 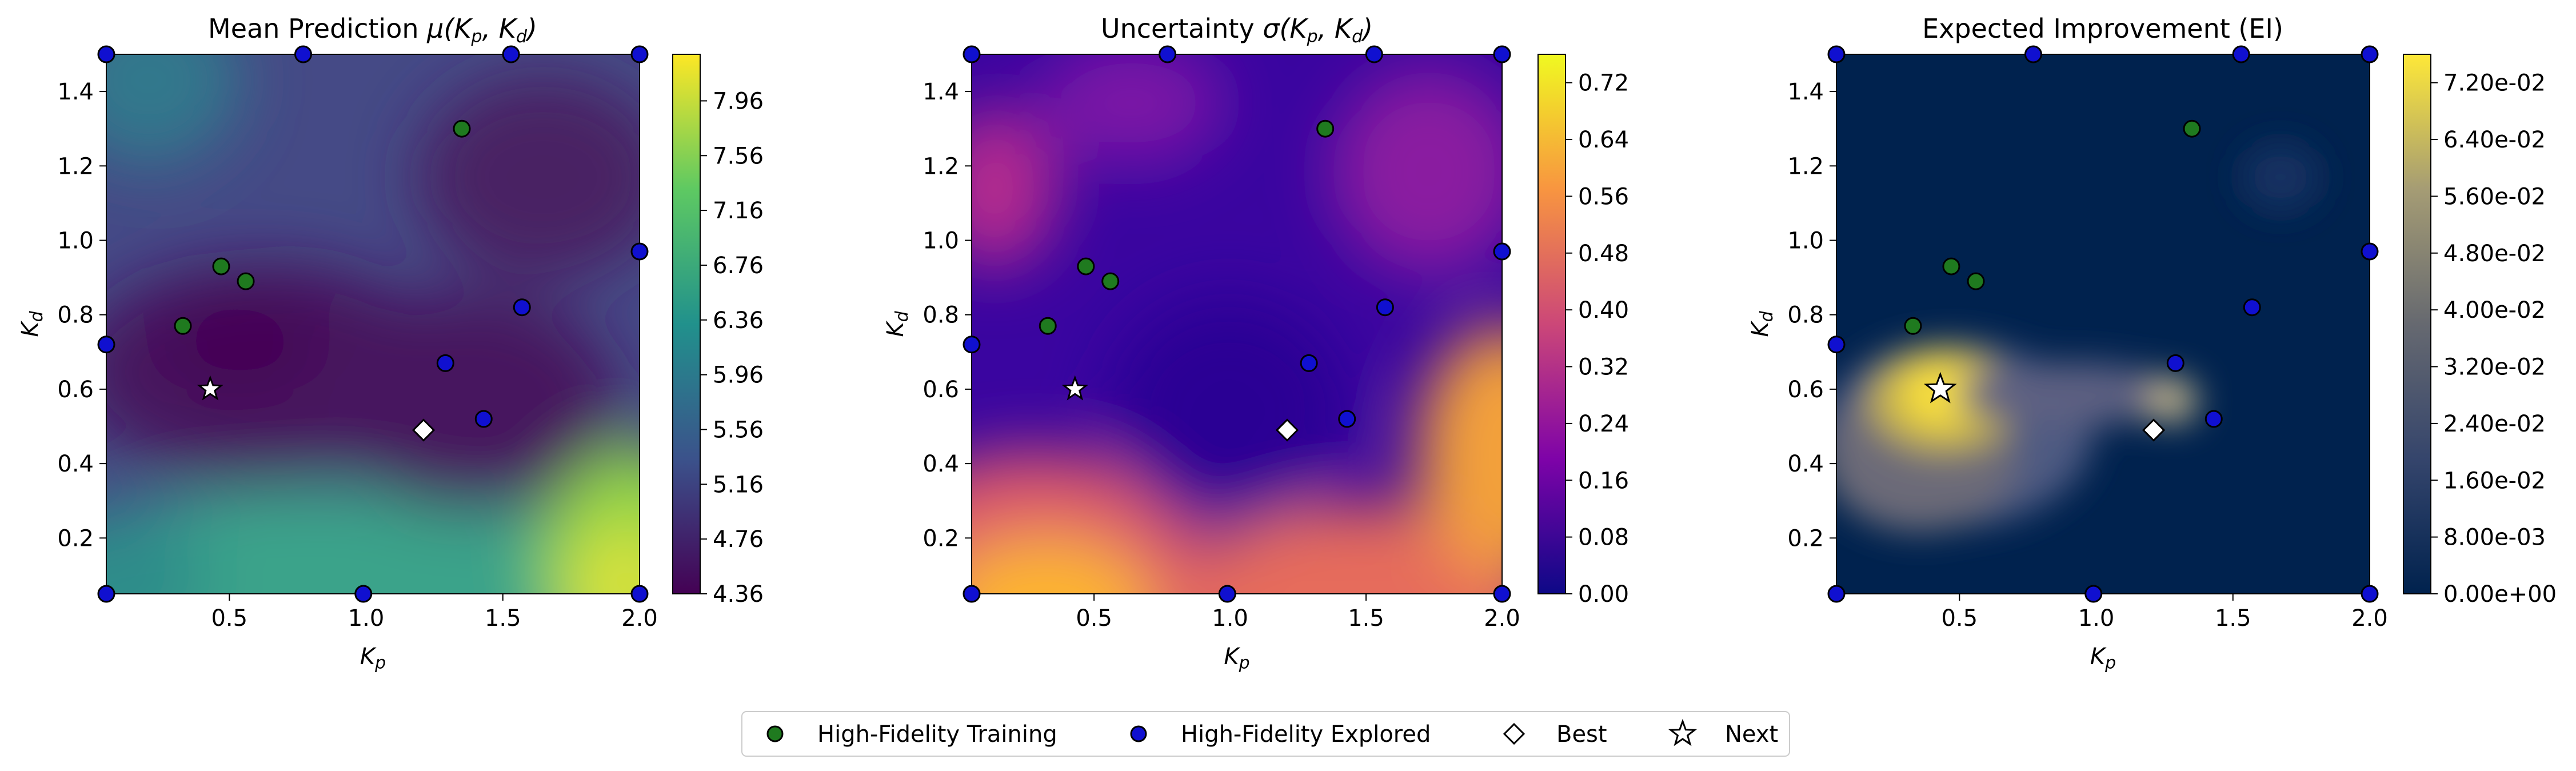 What do you see at coordinates (1683, 732) in the screenshot?
I see `legend-star-marker` at bounding box center [1683, 732].